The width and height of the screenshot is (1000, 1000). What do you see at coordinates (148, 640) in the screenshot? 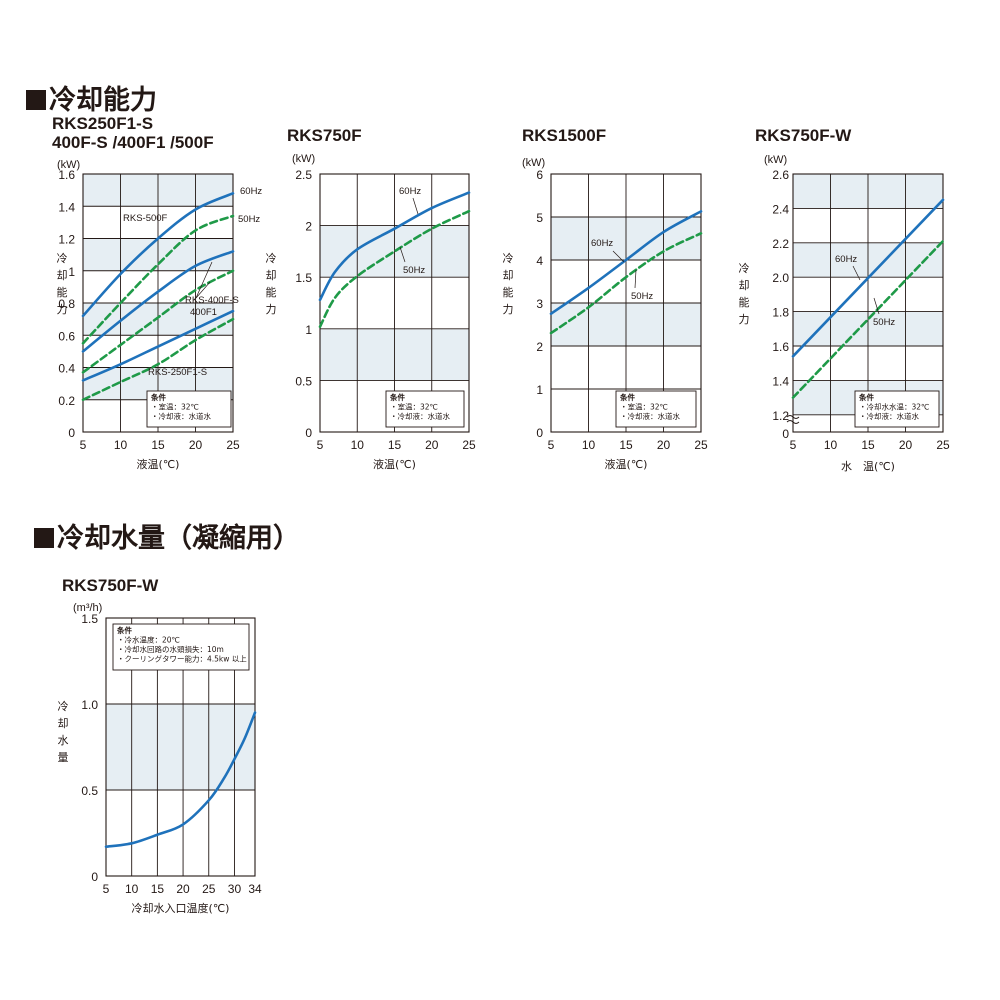
I see `conditions-line: ・冷水温度：20℃` at bounding box center [148, 640].